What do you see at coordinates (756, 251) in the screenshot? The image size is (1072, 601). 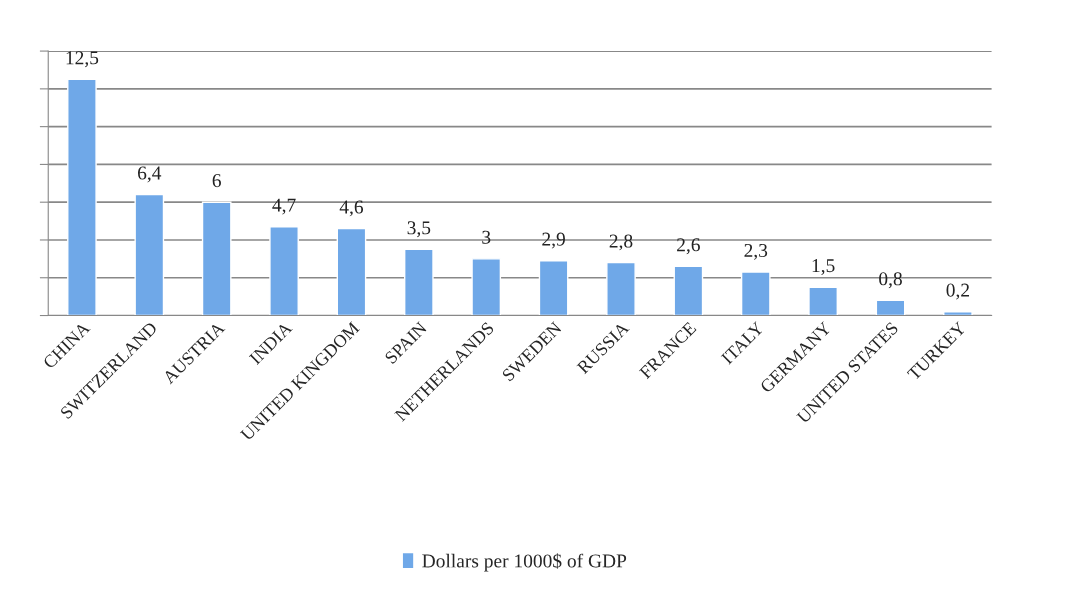 I see `data-label: 2,3` at bounding box center [756, 251].